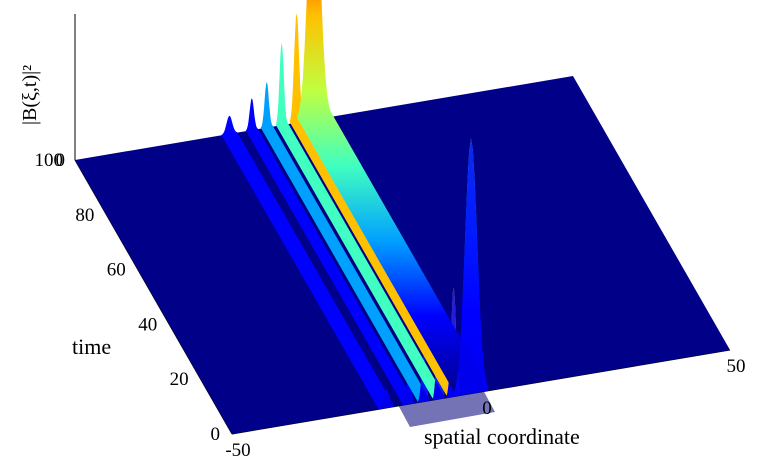  Describe the element at coordinates (116, 270) in the screenshot. I see `y-tick-label-3: 60` at that location.